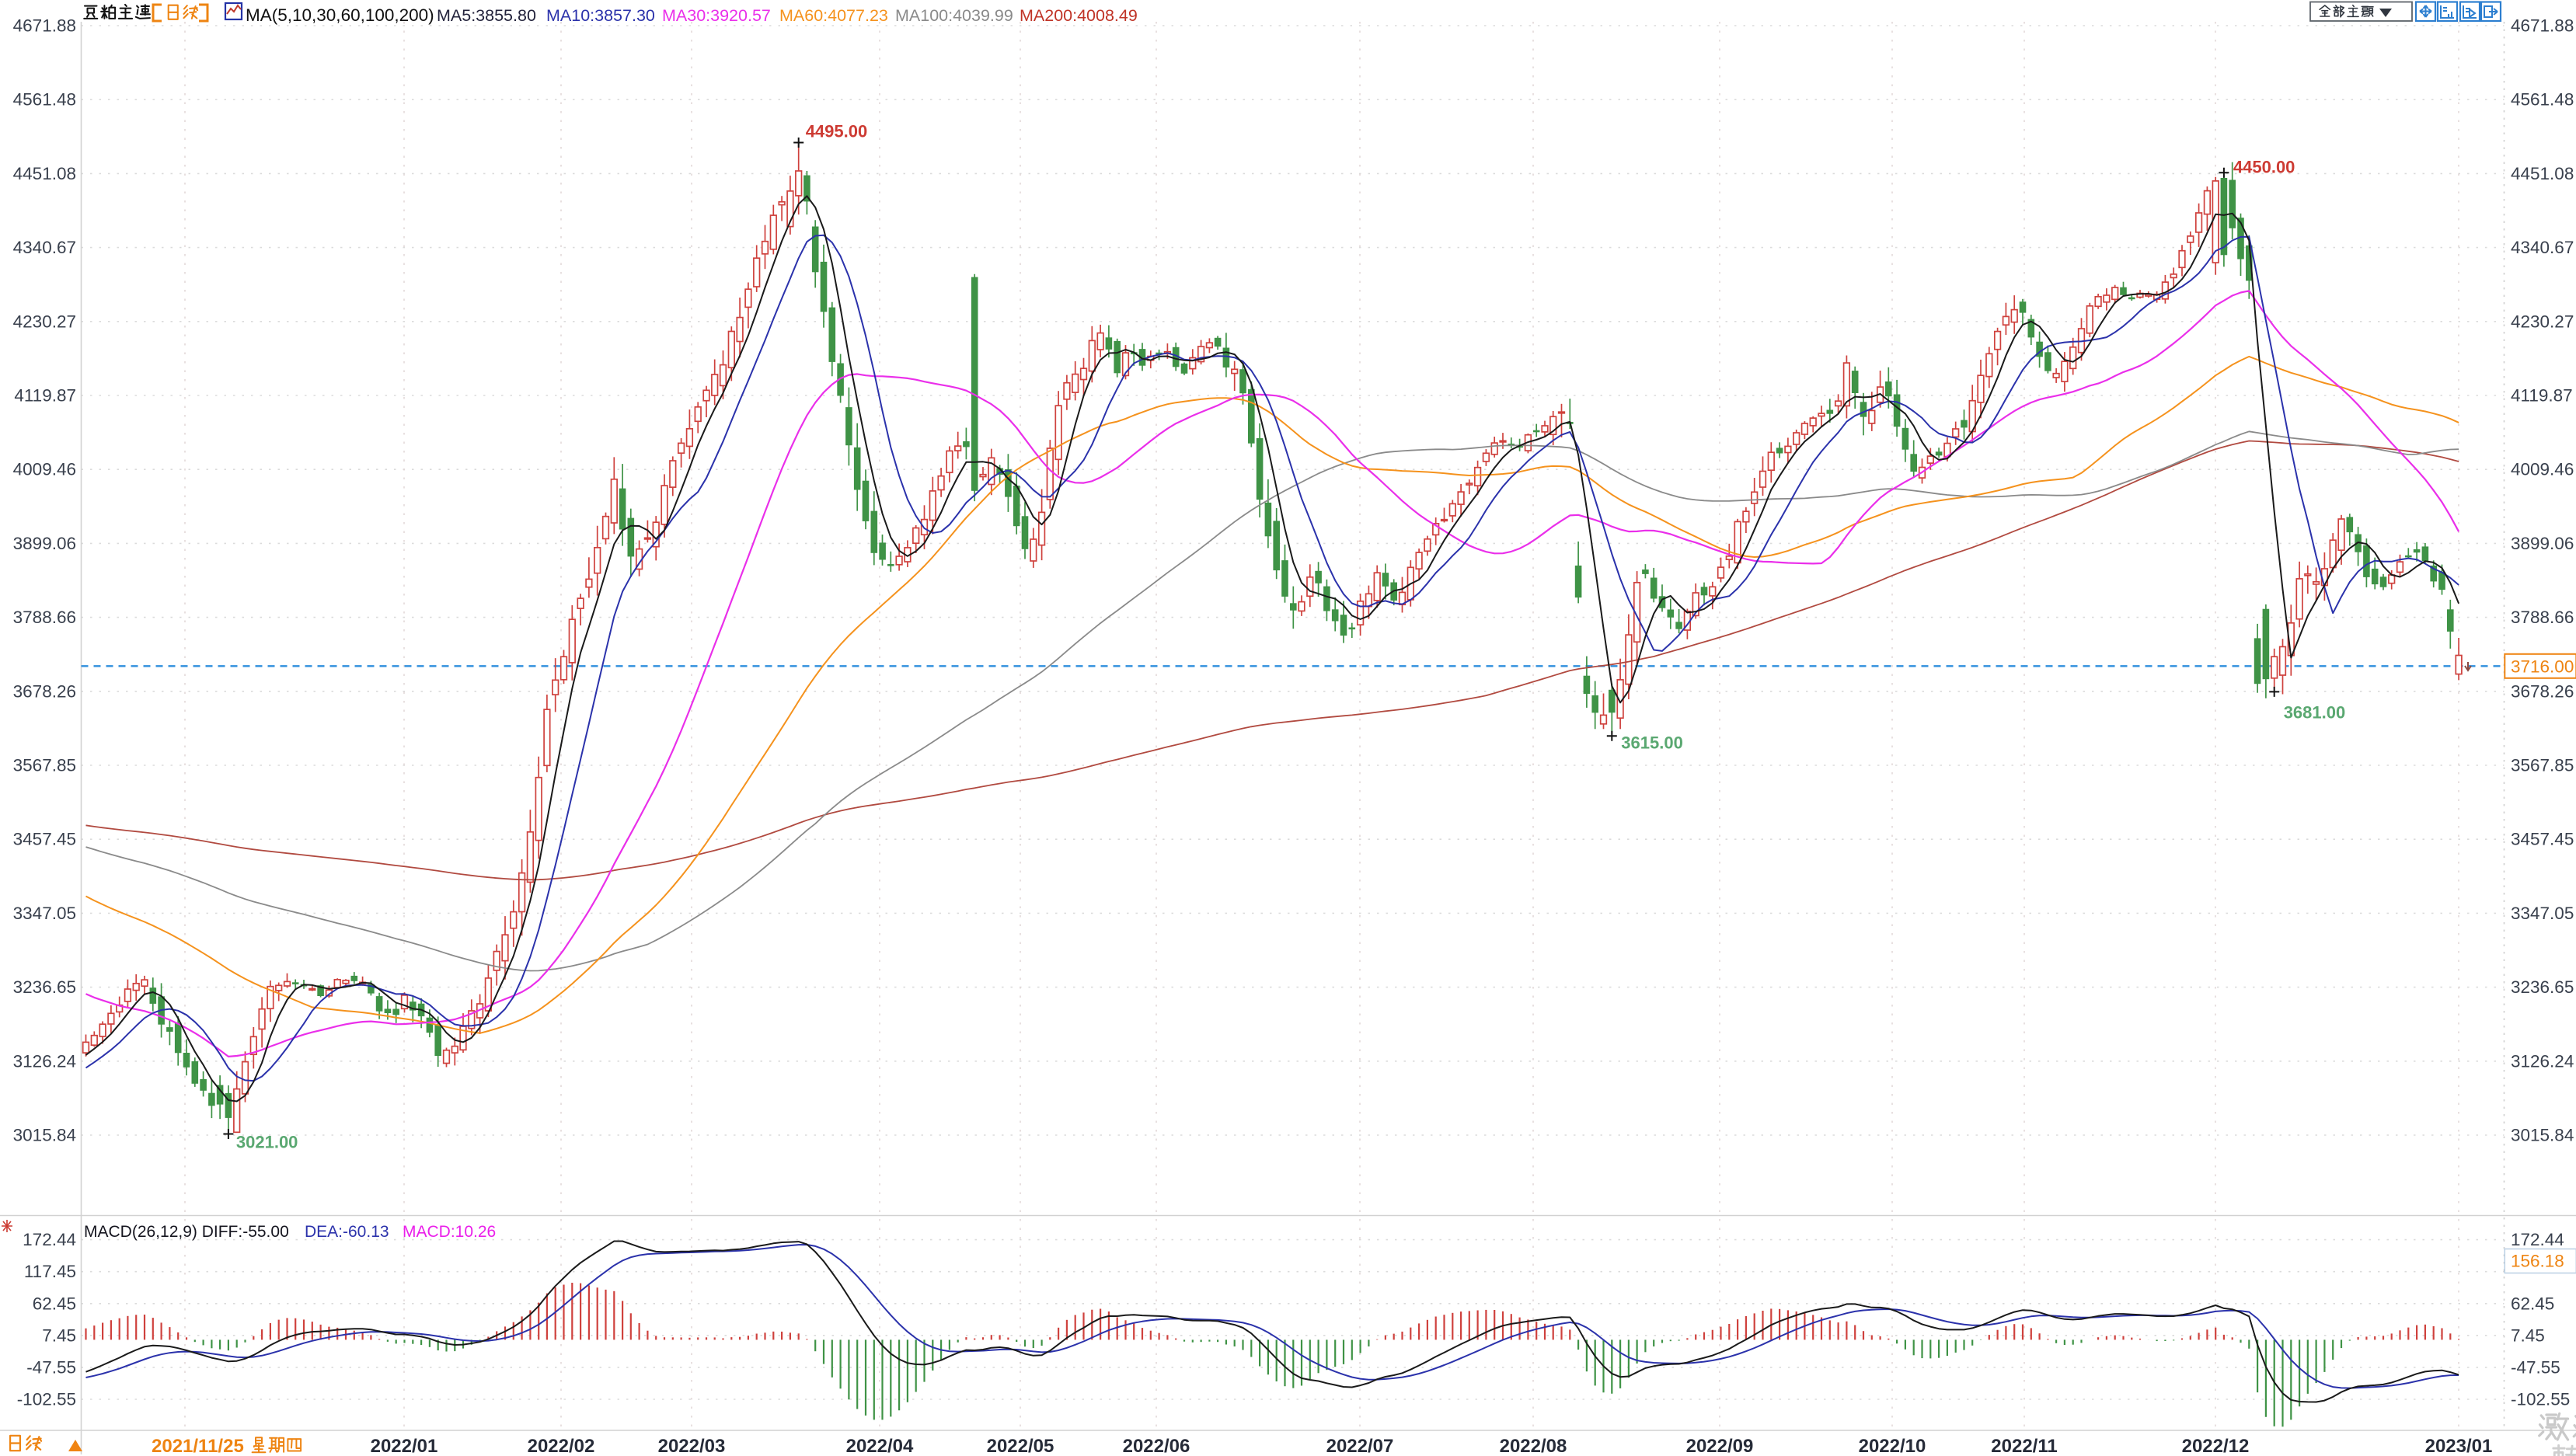 The height and width of the screenshot is (1456, 2576). I want to click on svg-text: 2022/11, so click(2024, 1446).